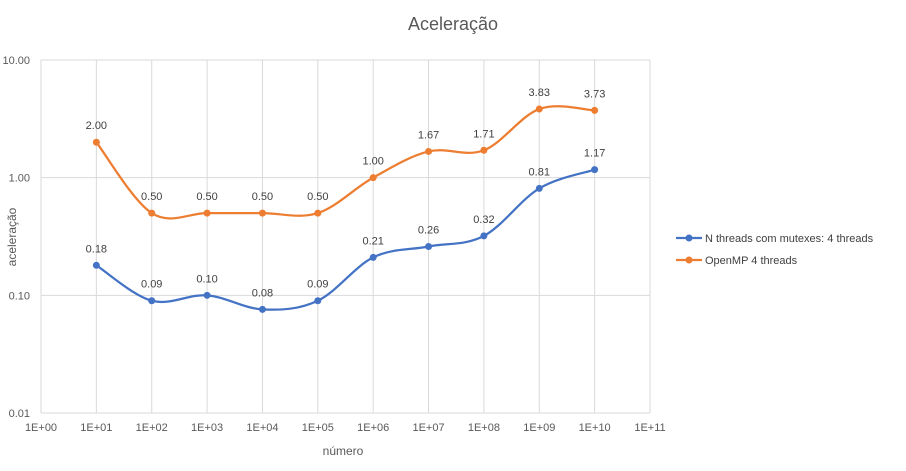  I want to click on data-label: 0.10, so click(206, 279).